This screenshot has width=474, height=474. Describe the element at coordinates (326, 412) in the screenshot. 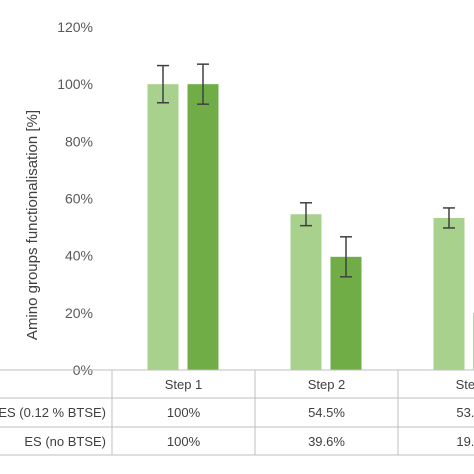

I see `table-value: 54.5%` at that location.